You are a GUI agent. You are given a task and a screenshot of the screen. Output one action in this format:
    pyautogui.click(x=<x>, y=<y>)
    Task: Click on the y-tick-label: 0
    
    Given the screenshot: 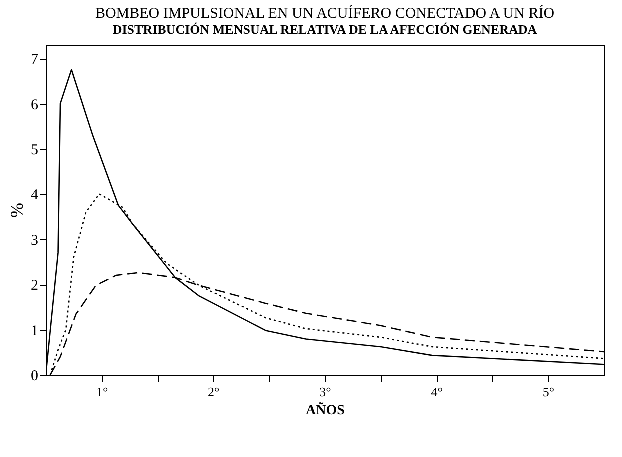 What is the action you would take?
    pyautogui.click(x=34, y=376)
    